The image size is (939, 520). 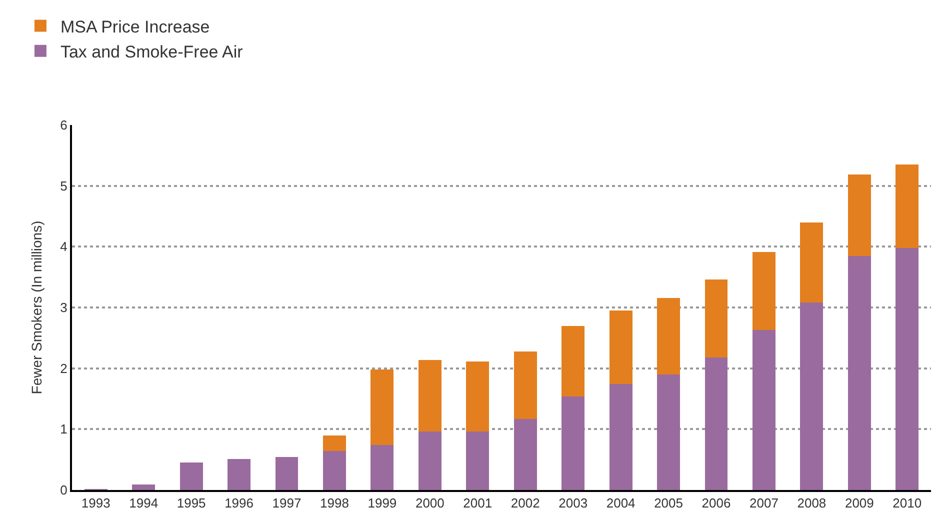 I want to click on y-tick-label: 4, so click(x=64, y=246).